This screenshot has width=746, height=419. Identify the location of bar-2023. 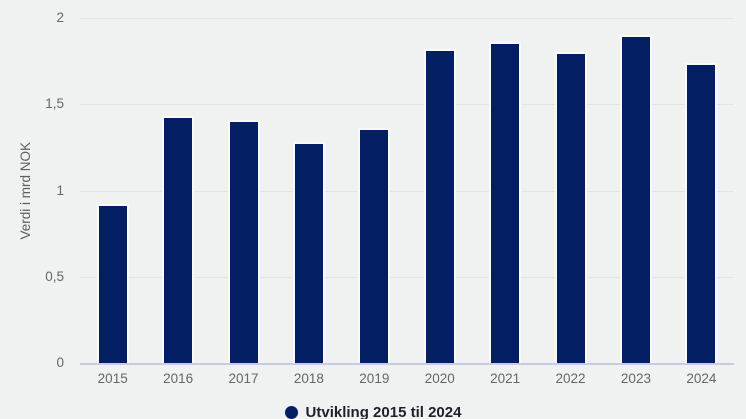
(635, 199).